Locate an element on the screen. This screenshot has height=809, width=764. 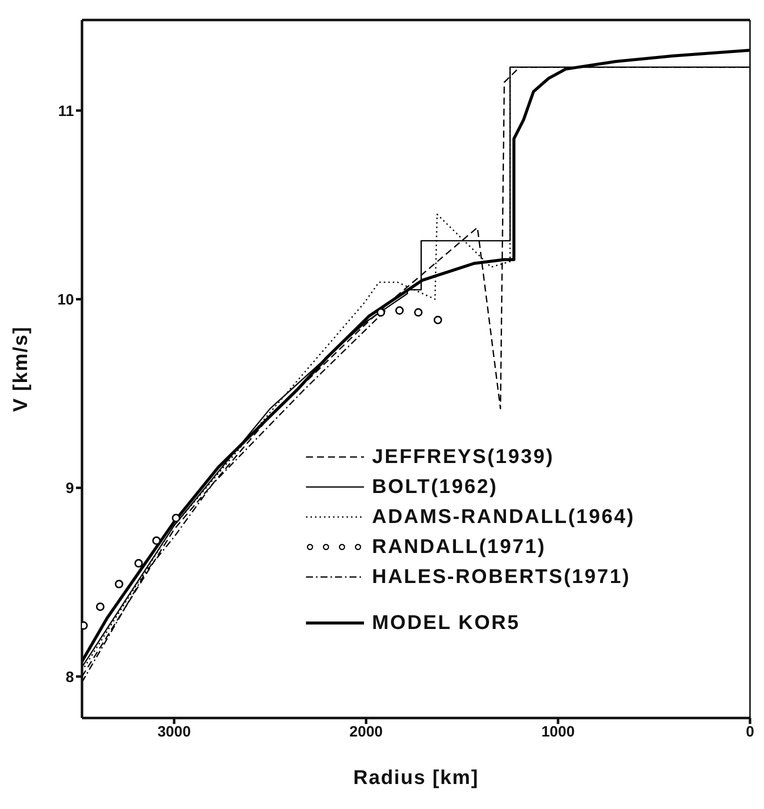
x-tick-label: 1000 is located at coordinates (558, 732).